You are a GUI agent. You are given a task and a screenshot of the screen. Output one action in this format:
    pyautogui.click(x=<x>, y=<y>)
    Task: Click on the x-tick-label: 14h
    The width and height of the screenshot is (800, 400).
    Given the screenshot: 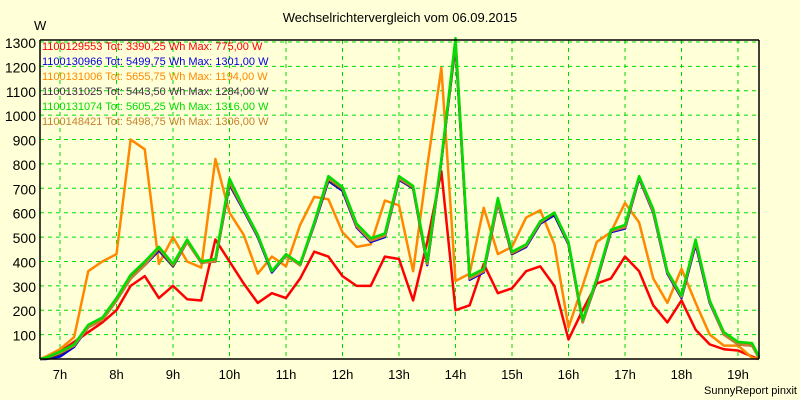 What is the action you would take?
    pyautogui.click(x=456, y=374)
    